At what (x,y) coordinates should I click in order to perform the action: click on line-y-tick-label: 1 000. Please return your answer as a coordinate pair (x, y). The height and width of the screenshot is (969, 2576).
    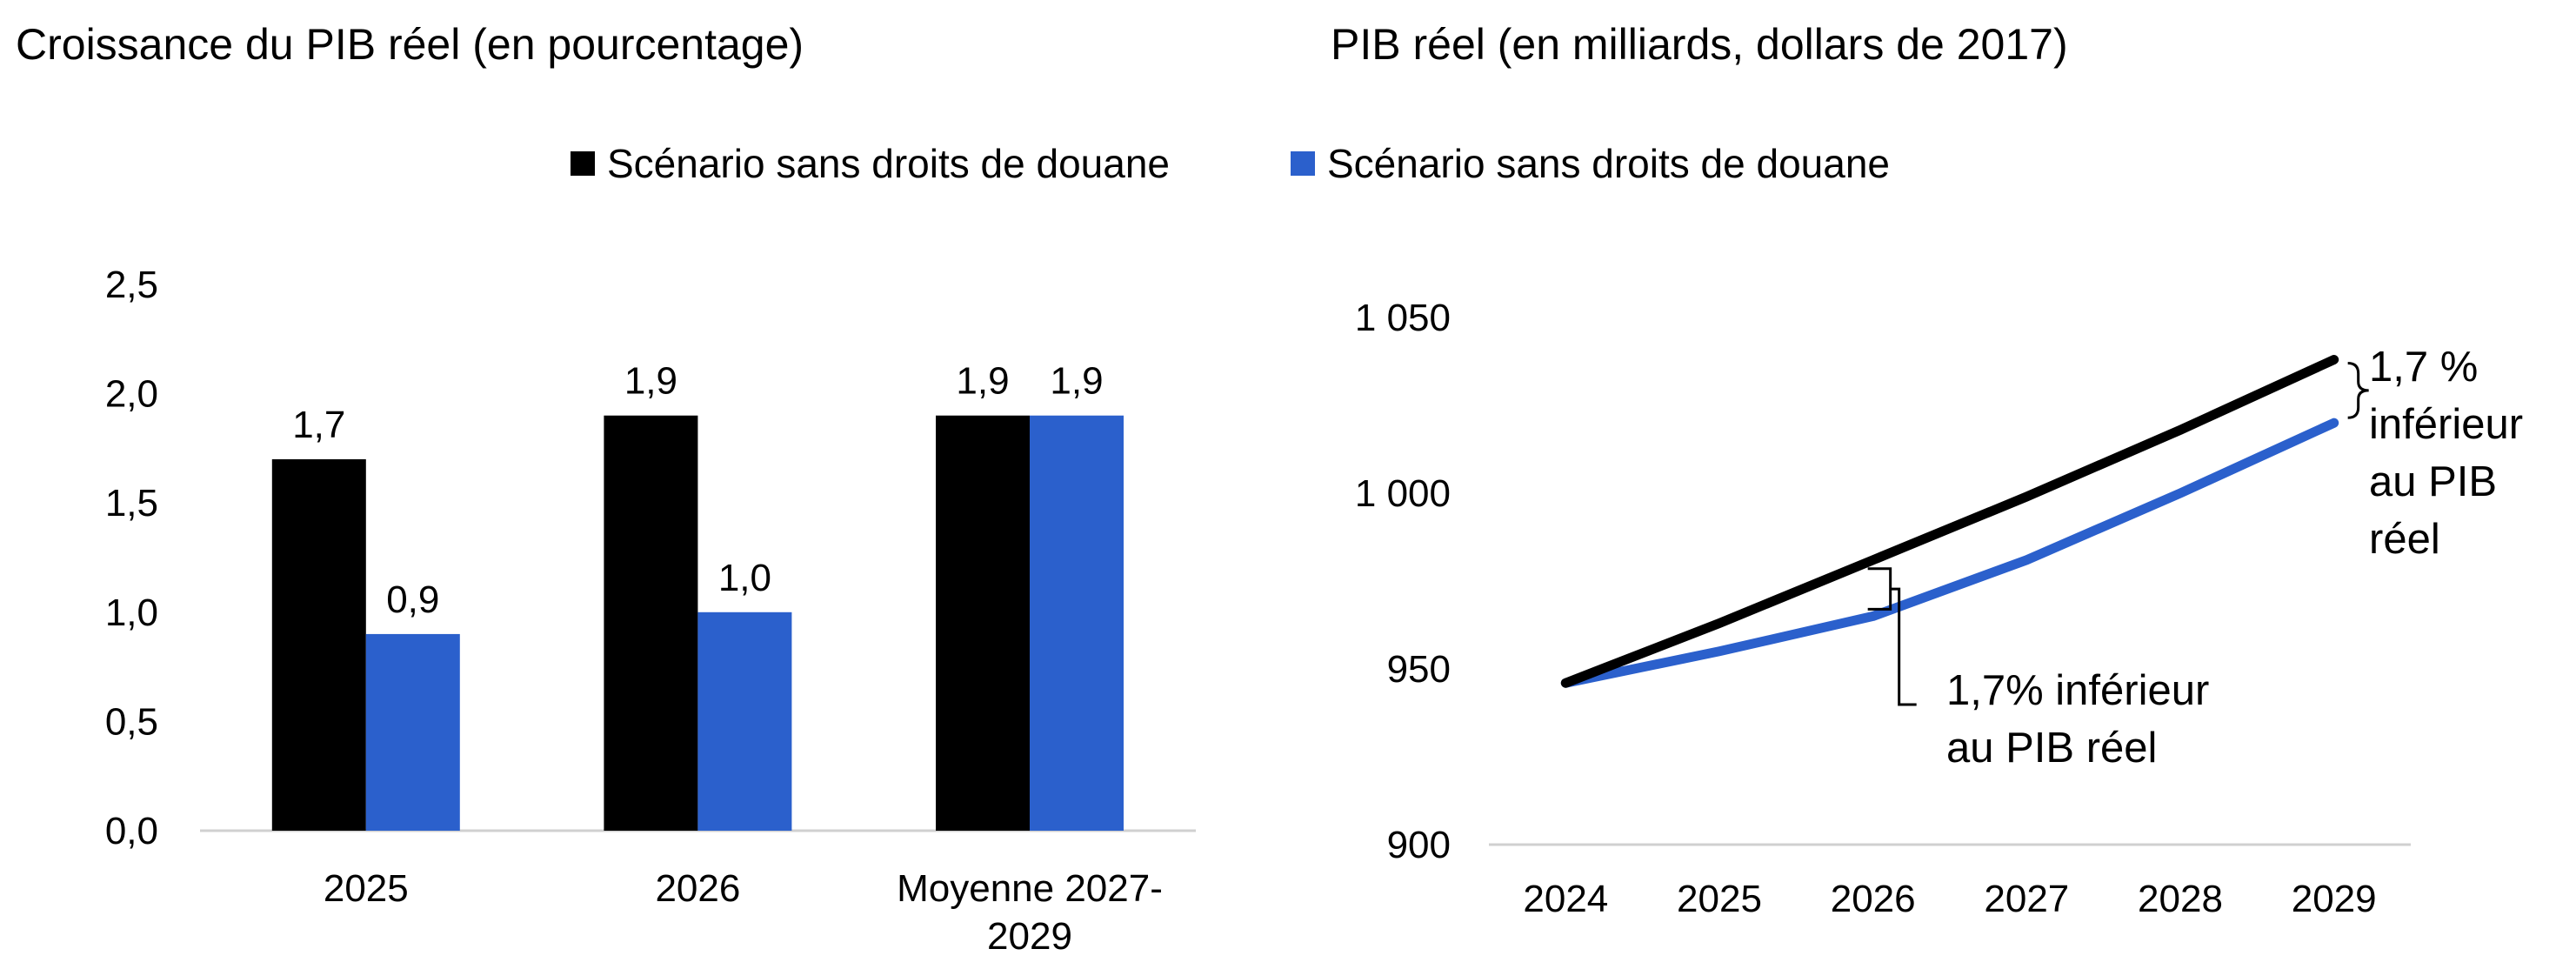
    Looking at the image, I should click on (1403, 494).